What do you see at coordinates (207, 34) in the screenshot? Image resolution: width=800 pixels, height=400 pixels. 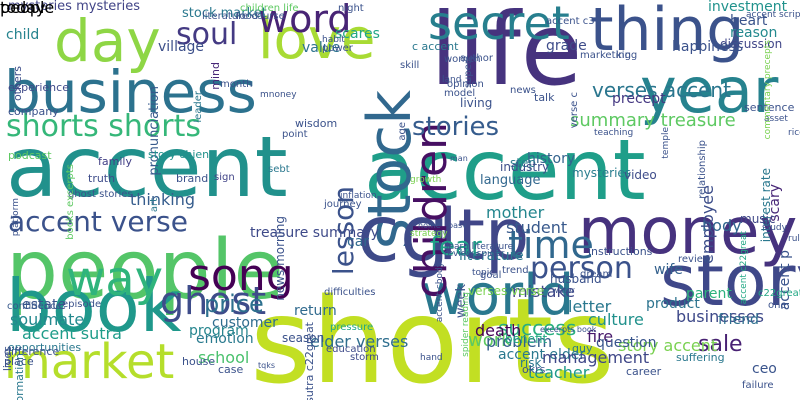 I see `word-soul: soul` at bounding box center [207, 34].